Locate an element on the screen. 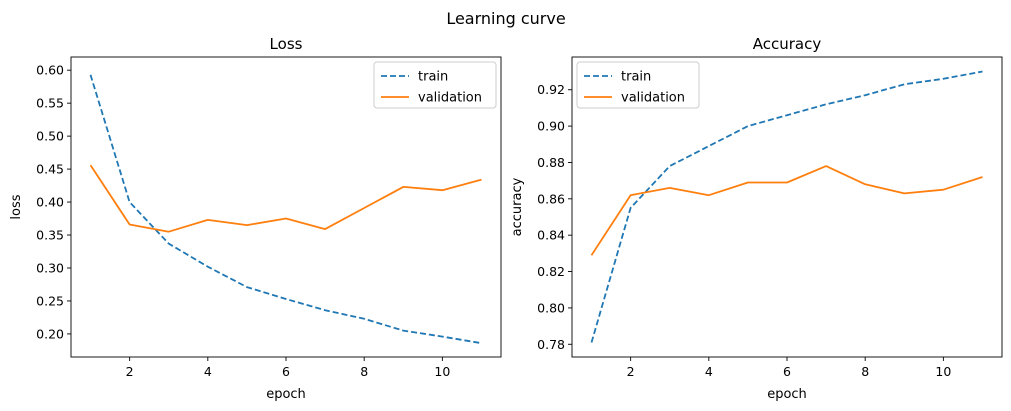  y-tick-label: 0.45 is located at coordinates (50, 169).